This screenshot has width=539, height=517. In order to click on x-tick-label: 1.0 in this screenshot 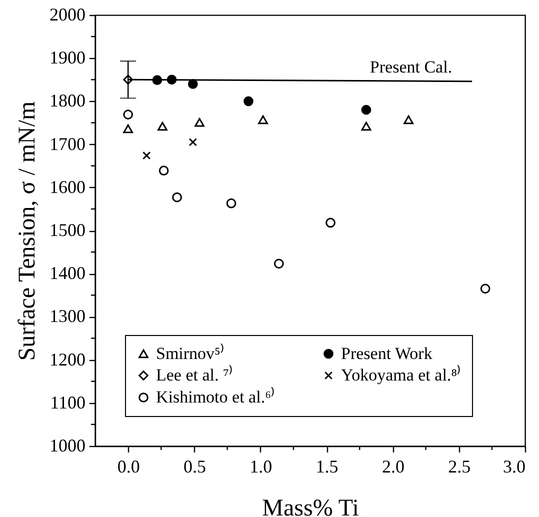, I will do `click(261, 466)`.